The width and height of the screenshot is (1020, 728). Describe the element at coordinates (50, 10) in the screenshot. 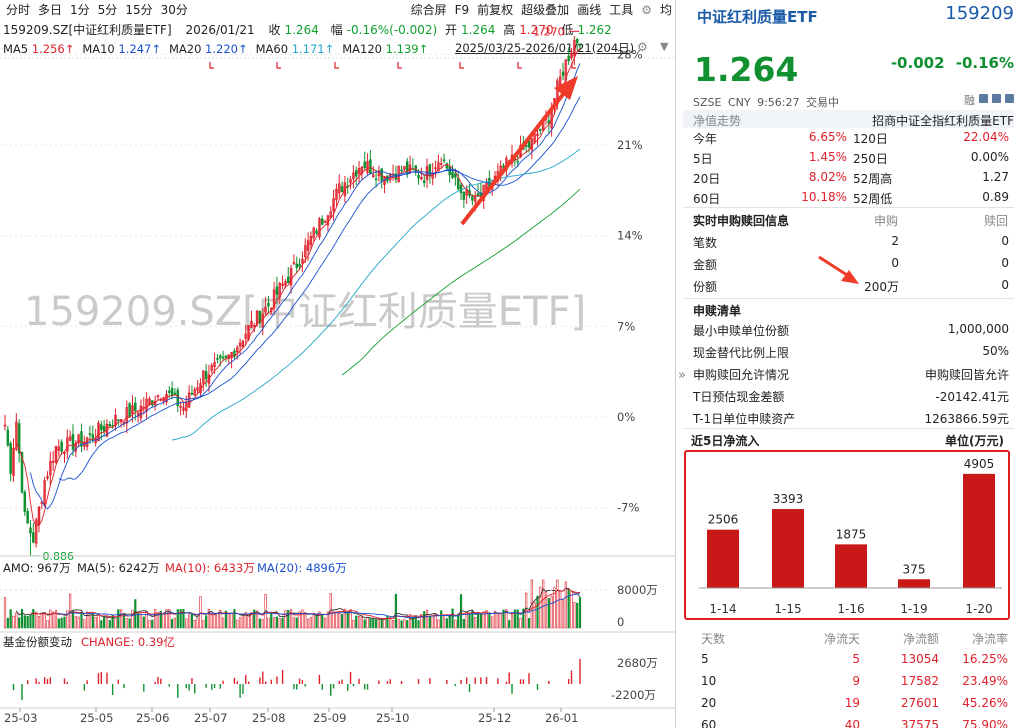

I see `tab-multi-day: 多日` at that location.